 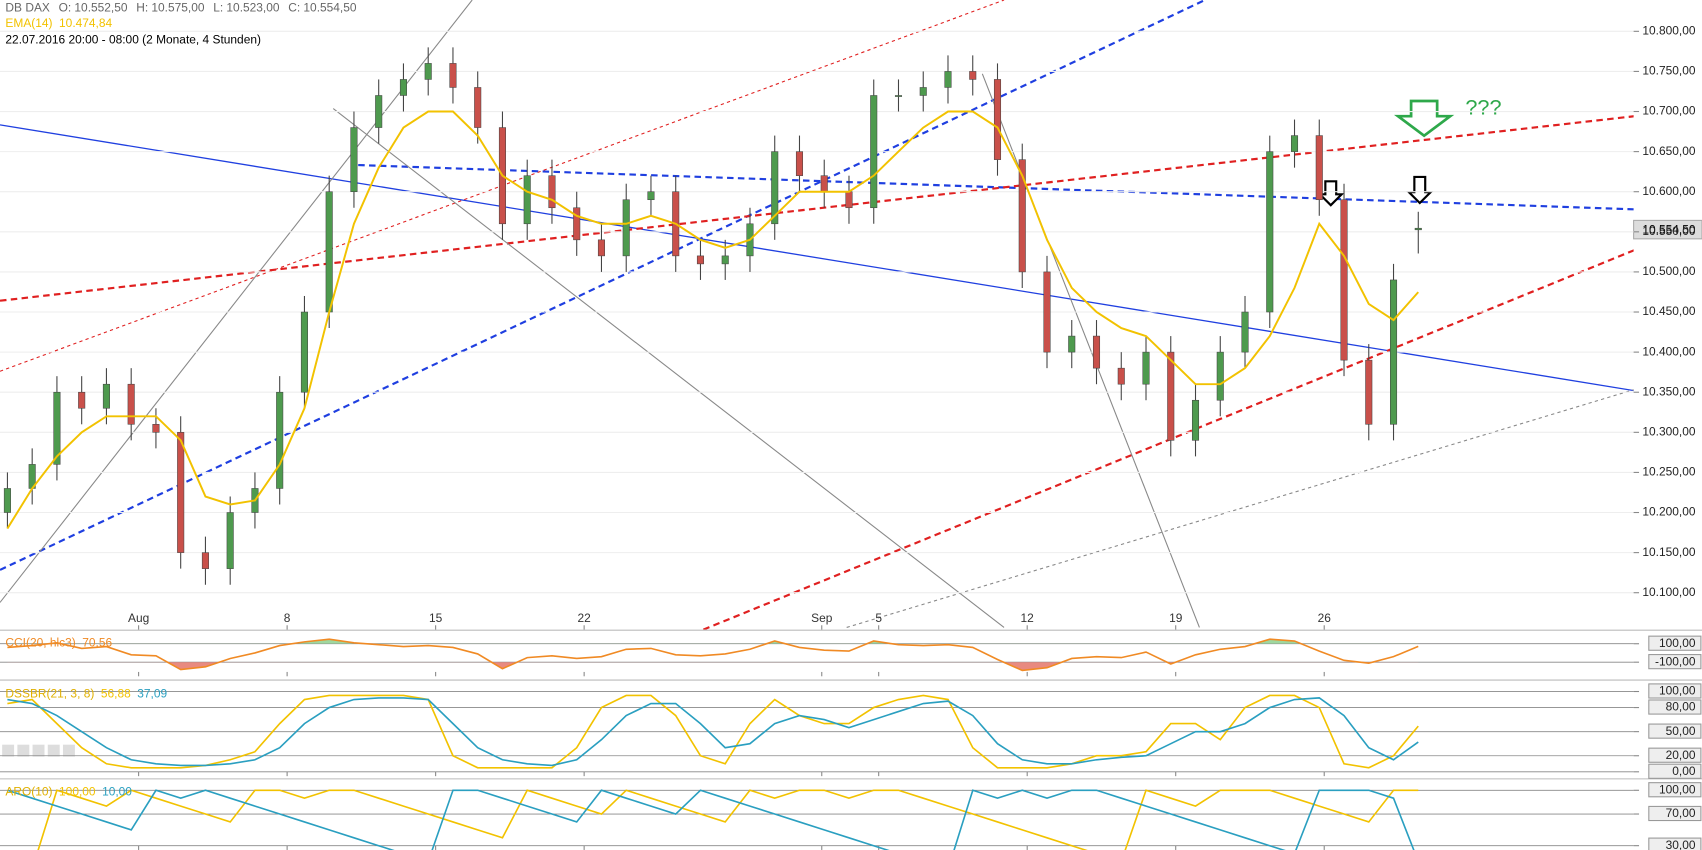 I want to click on indicator, so click(x=713, y=819).